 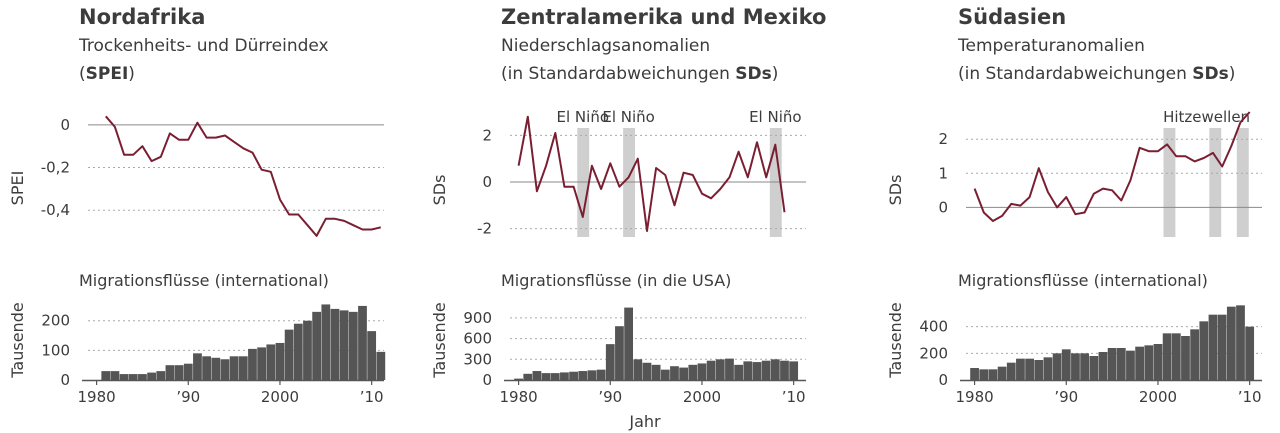 I want to click on panel-subtitle-2: (SPEI), so click(x=107, y=74).